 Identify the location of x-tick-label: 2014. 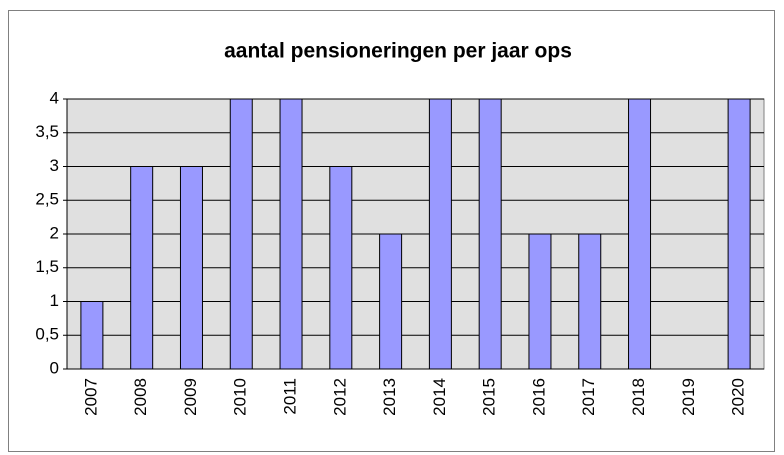
(439, 397).